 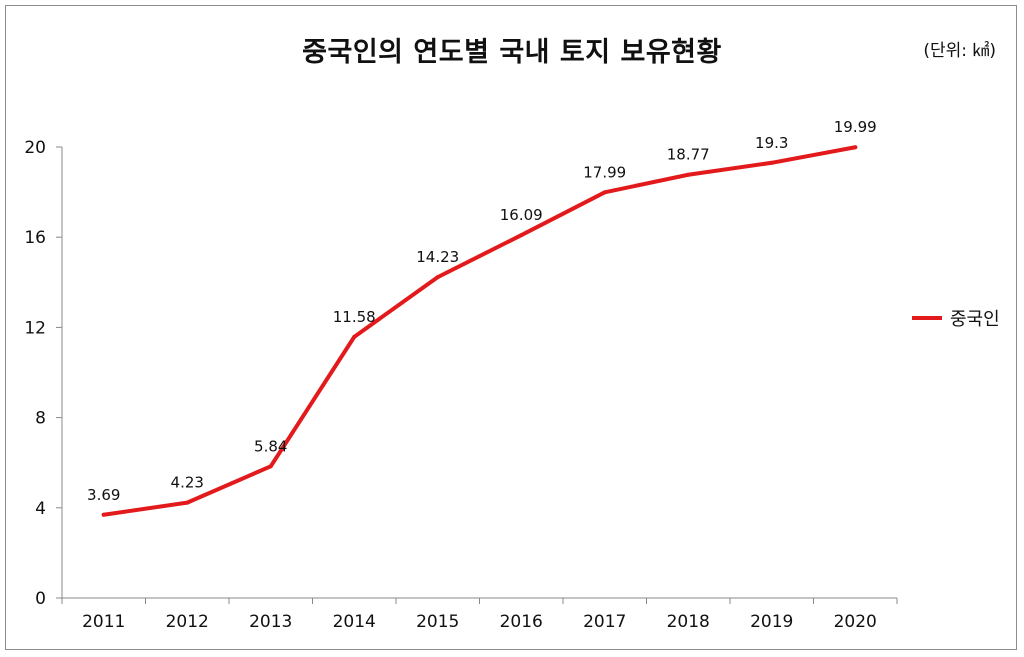 What do you see at coordinates (40, 509) in the screenshot?
I see `y-tick-label: 4` at bounding box center [40, 509].